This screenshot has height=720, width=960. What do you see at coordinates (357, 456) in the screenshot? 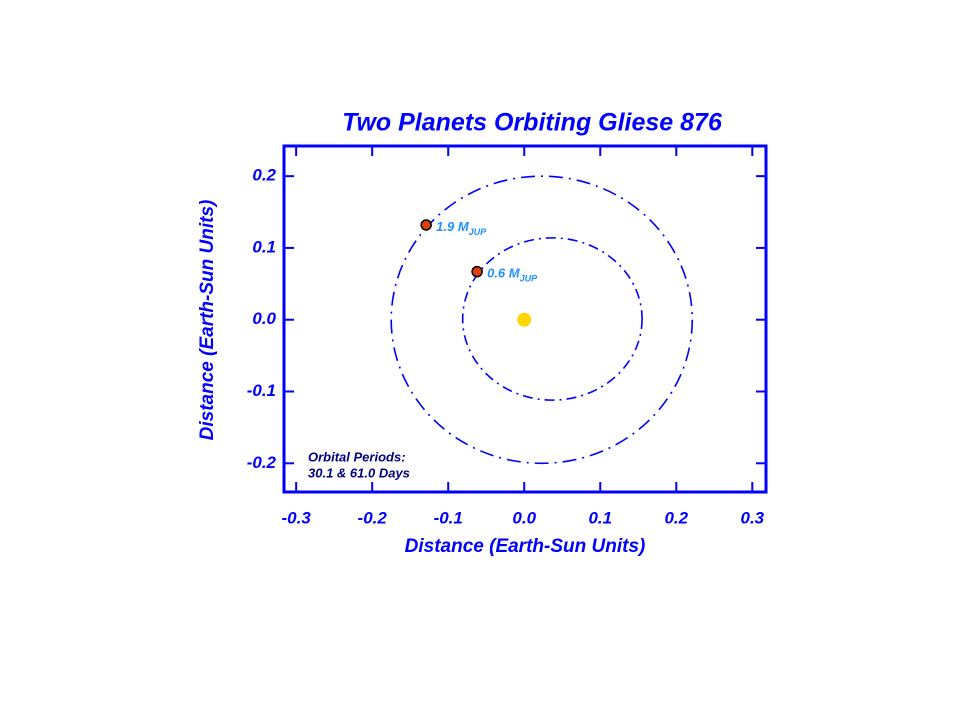
I see `annotation: Orbital Periods:` at bounding box center [357, 456].